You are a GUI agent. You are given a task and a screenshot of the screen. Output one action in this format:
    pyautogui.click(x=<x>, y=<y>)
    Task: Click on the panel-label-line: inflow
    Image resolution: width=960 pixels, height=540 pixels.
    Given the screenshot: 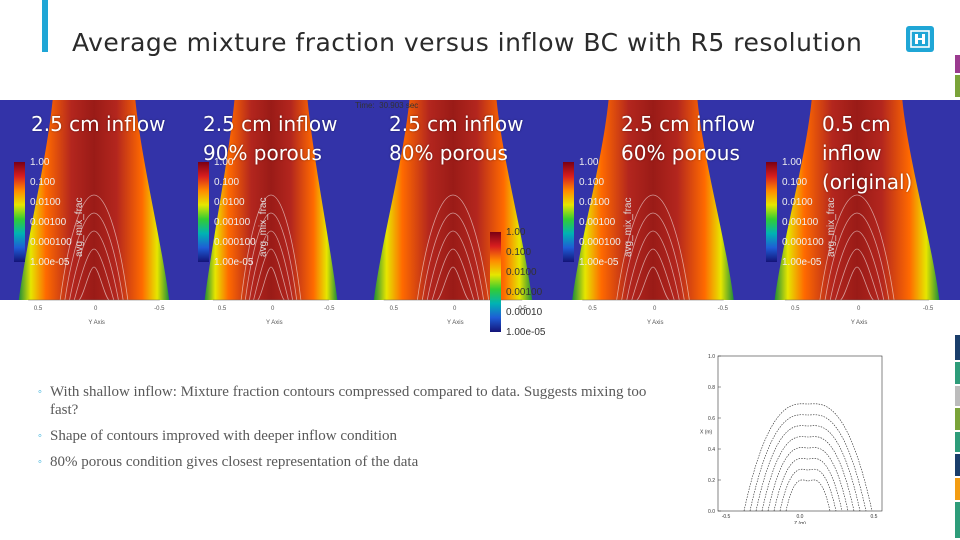 What is the action you would take?
    pyautogui.click(x=852, y=153)
    